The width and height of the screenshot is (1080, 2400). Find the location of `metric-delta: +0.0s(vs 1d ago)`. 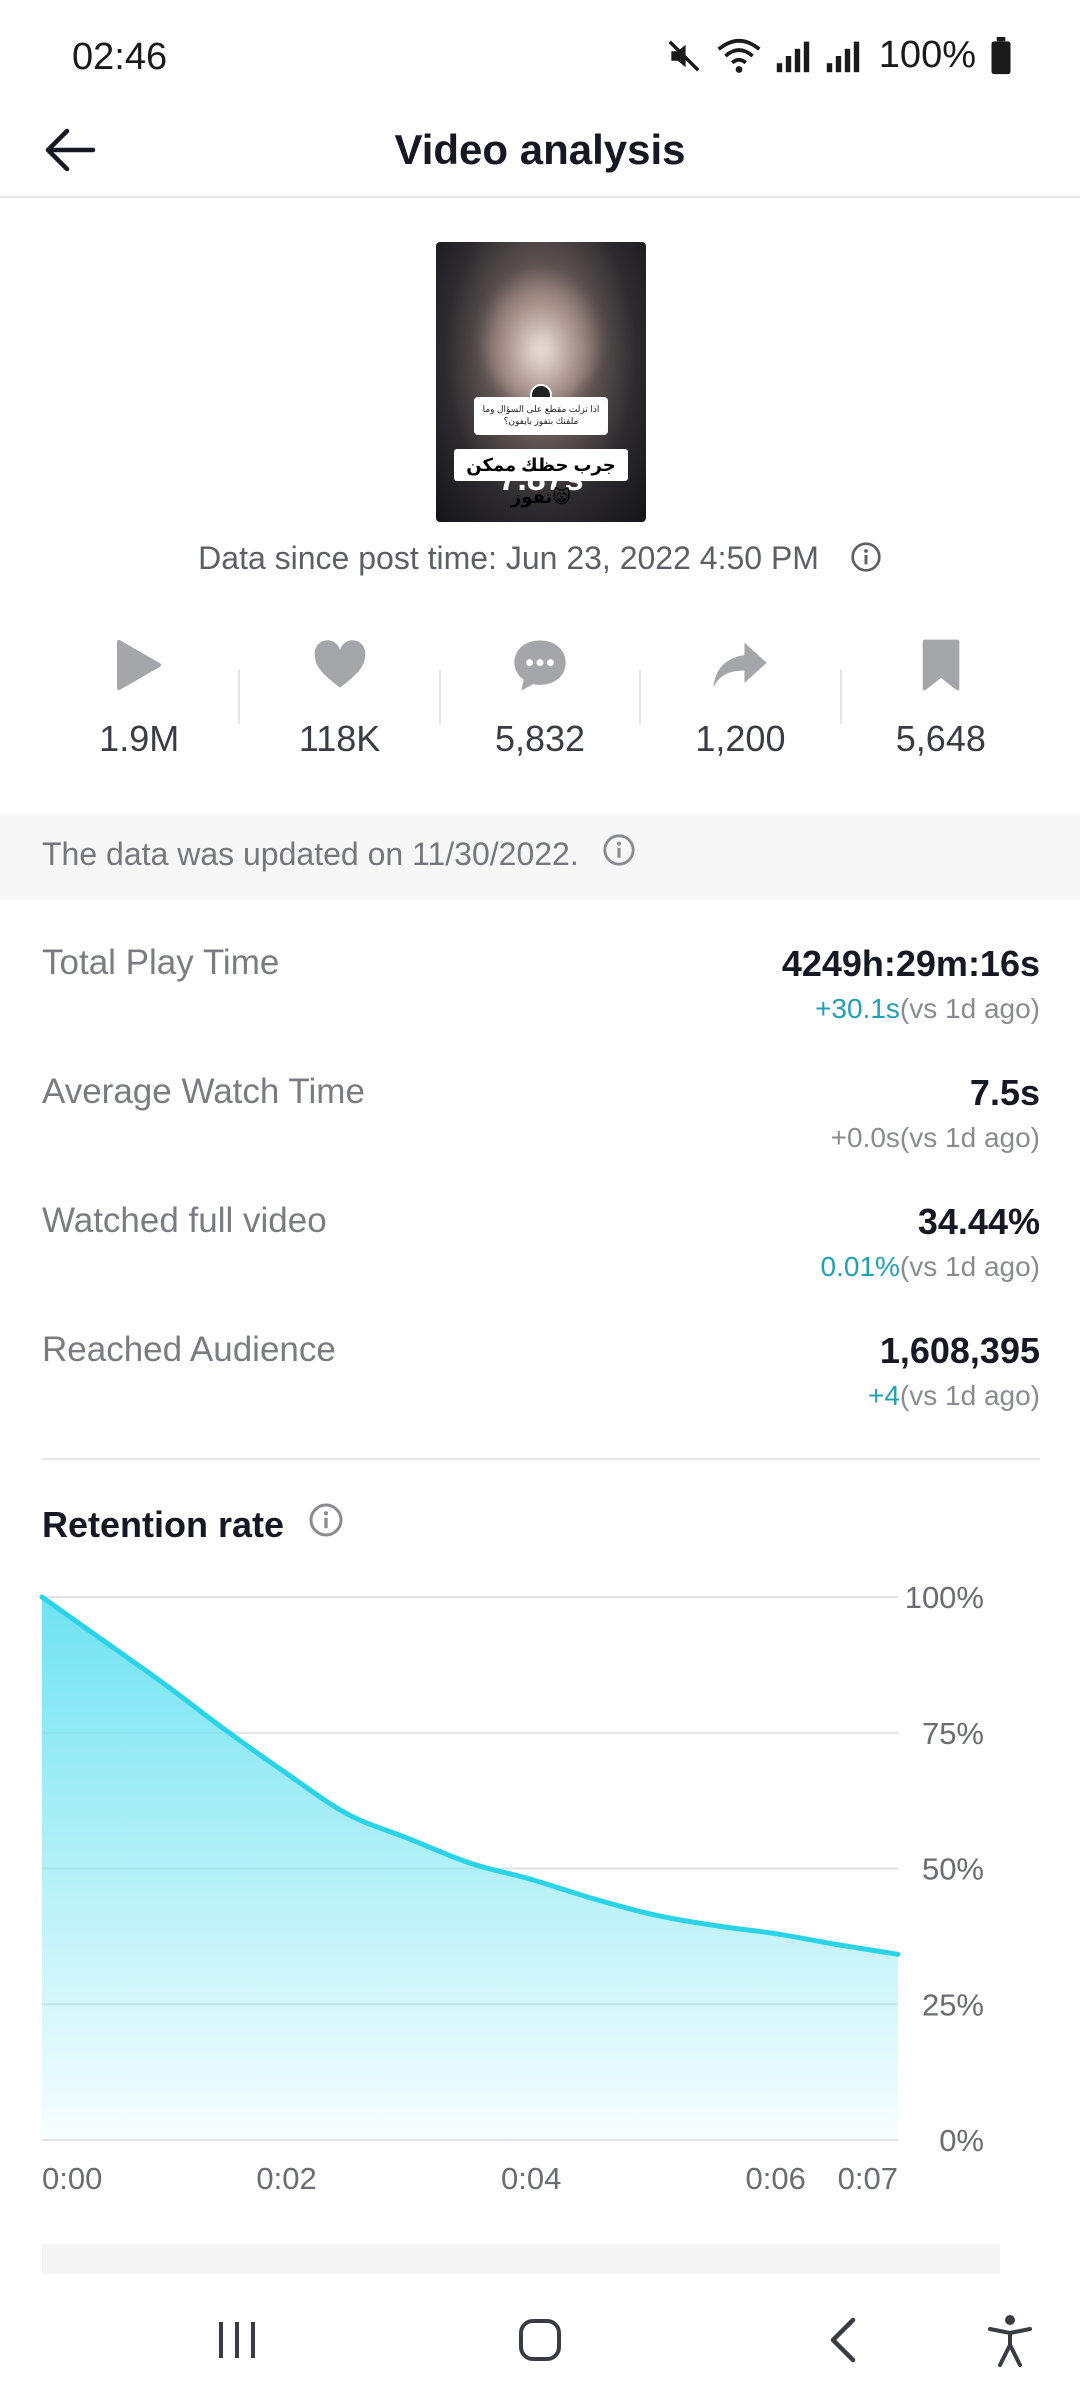

metric-delta: +0.0s(vs 1d ago) is located at coordinates (935, 1138).